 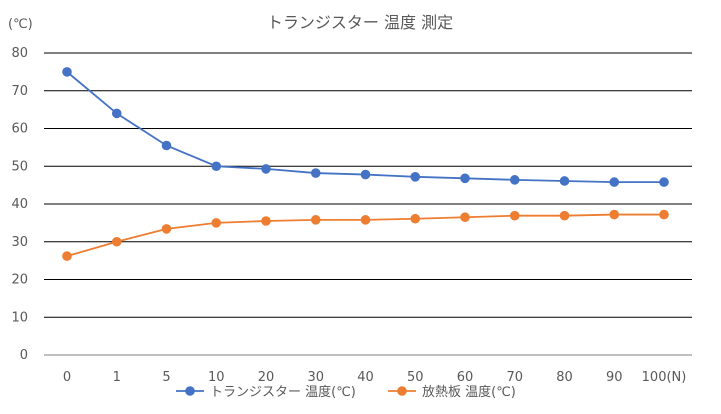 What do you see at coordinates (315, 377) in the screenshot?
I see `x-tick-label: 30` at bounding box center [315, 377].